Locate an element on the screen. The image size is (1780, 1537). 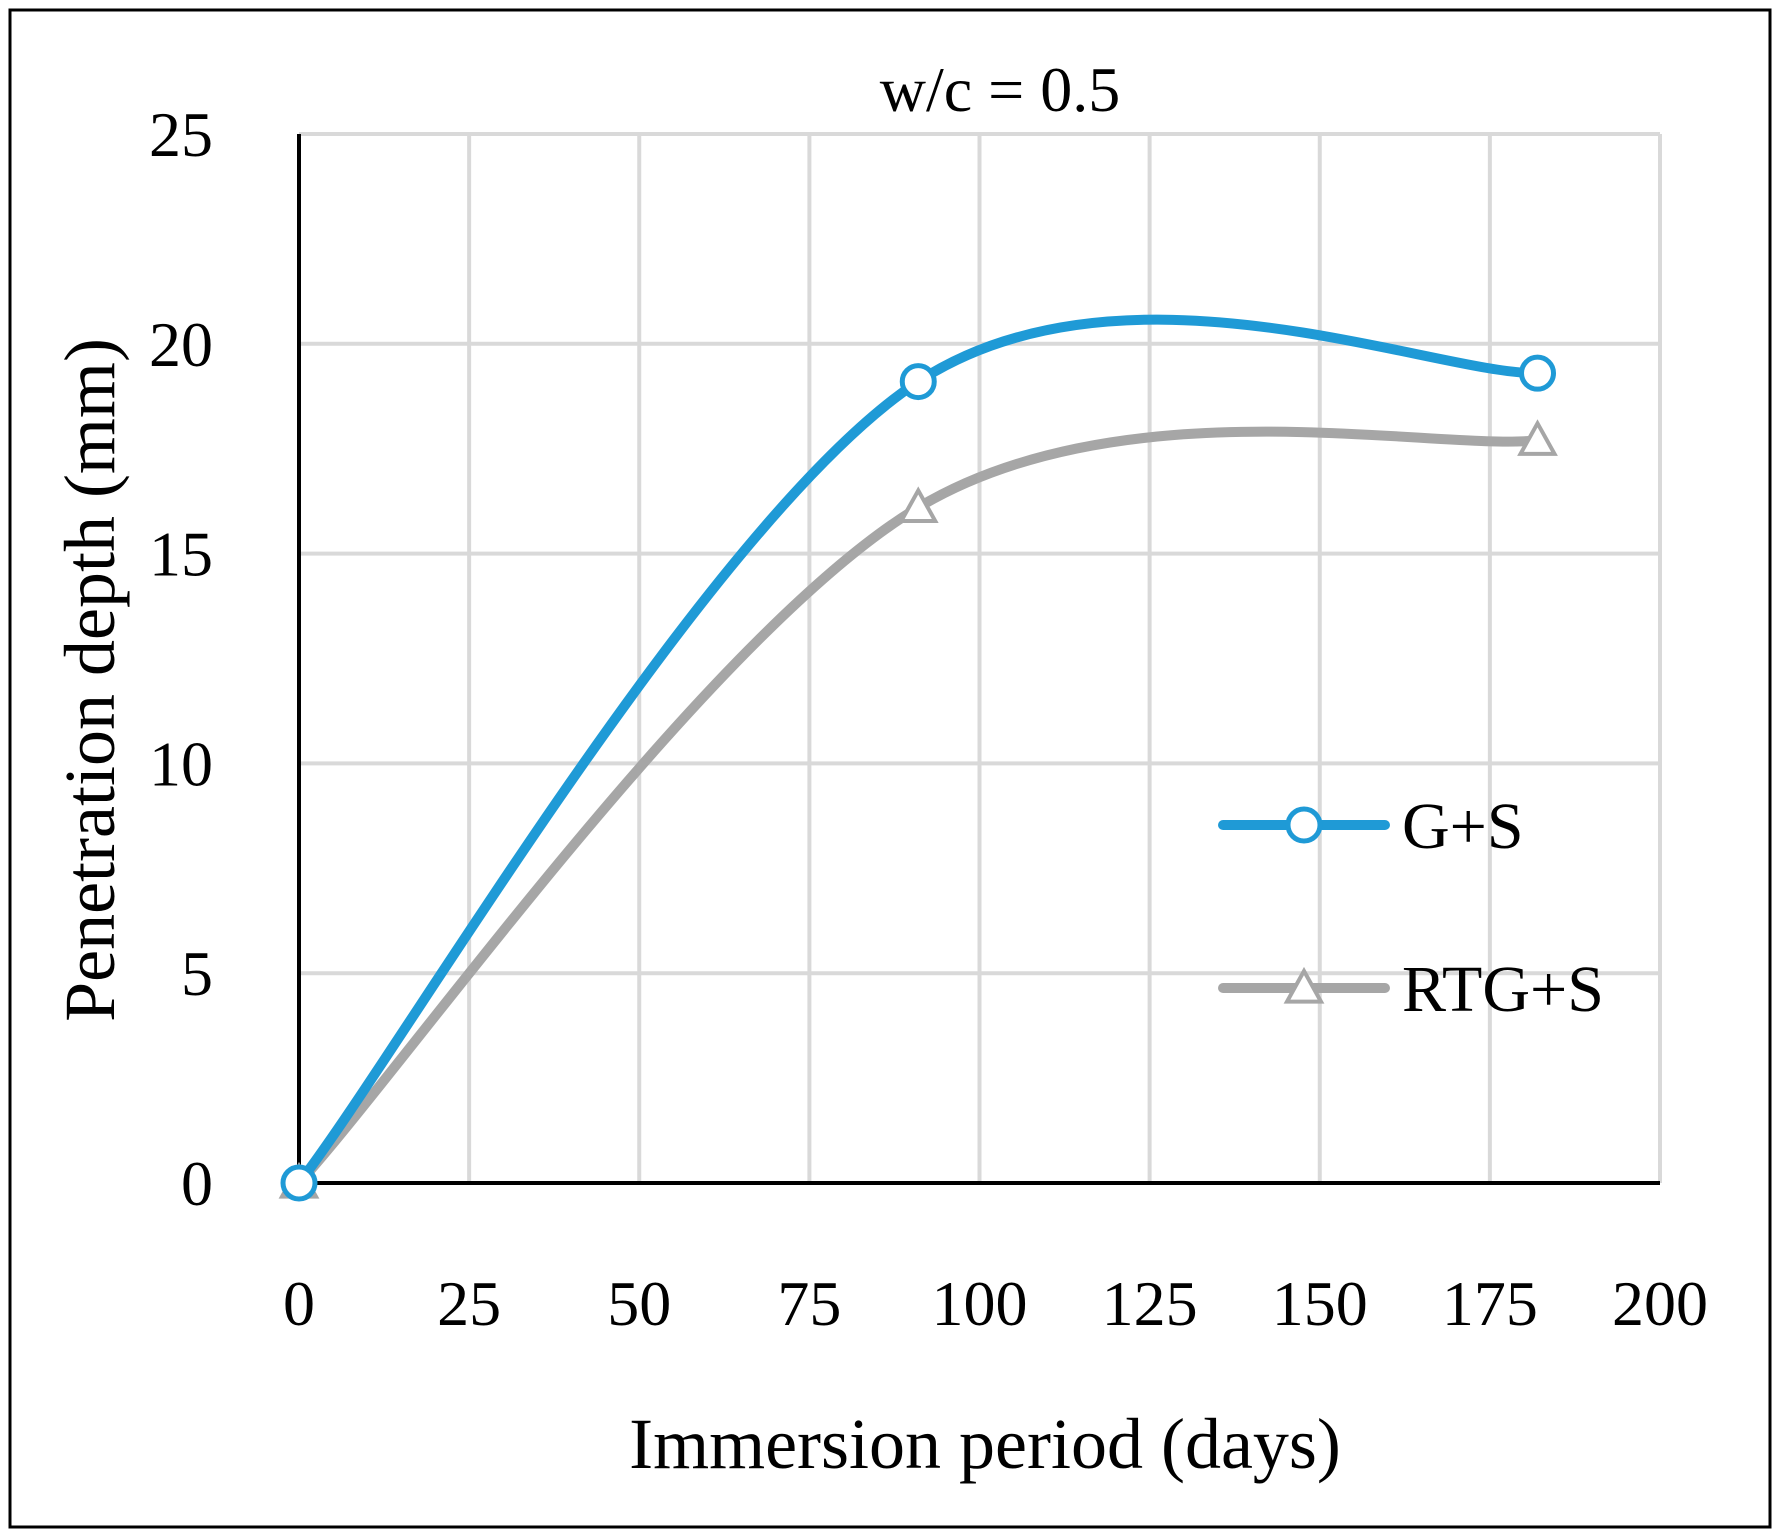
legend: G+S RTG+S is located at coordinates (1411, 908).